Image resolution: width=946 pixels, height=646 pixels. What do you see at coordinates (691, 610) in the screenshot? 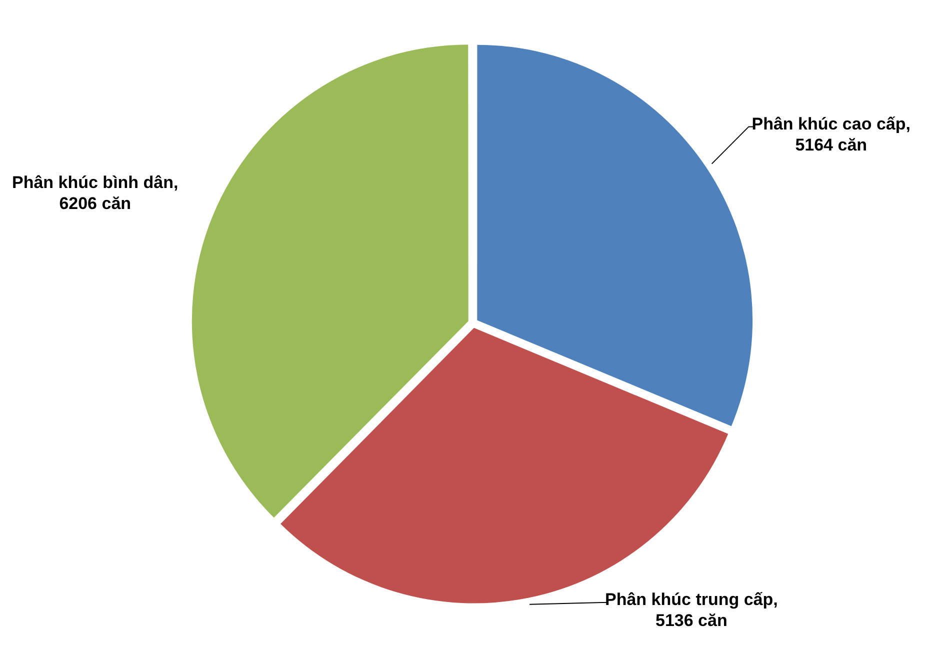
I see `slice-label: Phân khúc trung cấp, 5136 căn` at bounding box center [691, 610].